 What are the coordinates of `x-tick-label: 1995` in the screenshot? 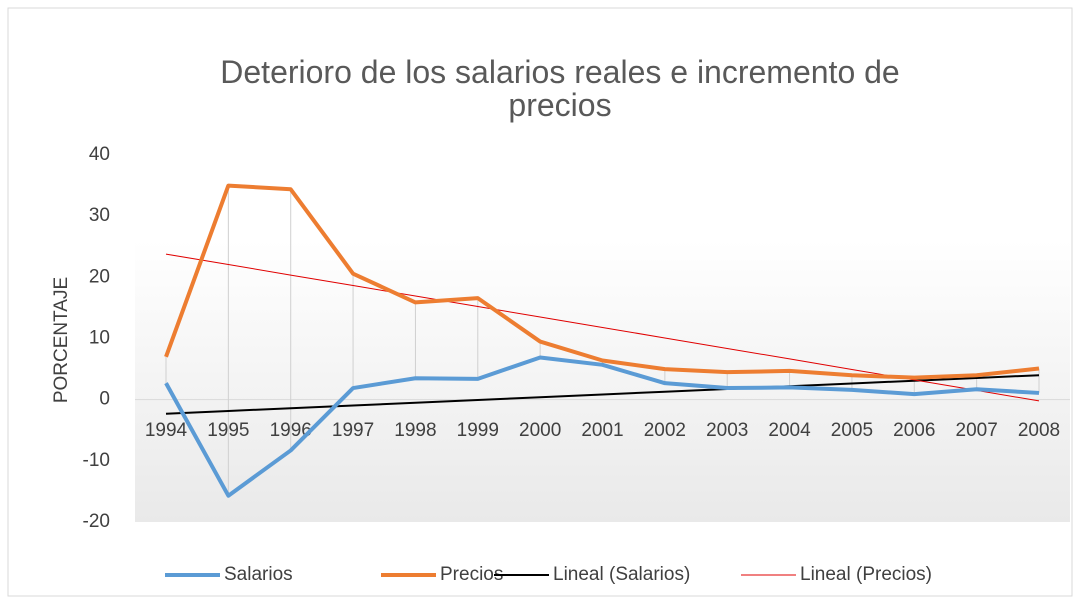 It's located at (228, 430).